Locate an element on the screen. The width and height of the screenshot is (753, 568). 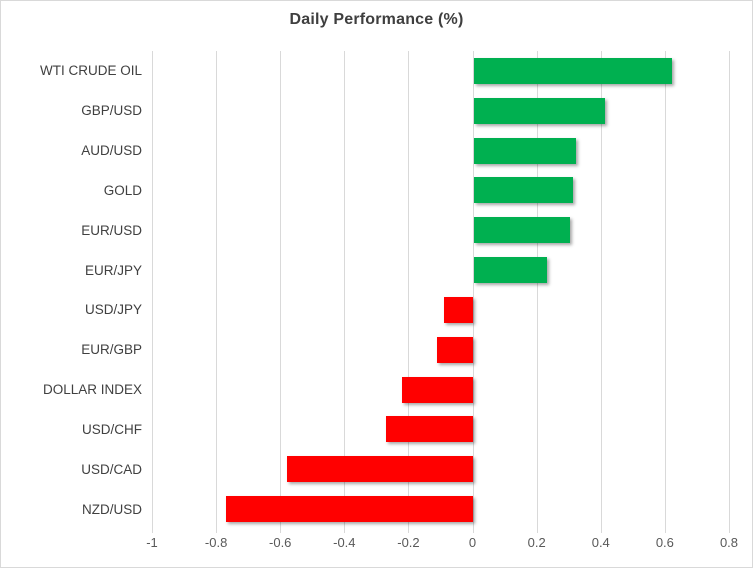
x-tick-label: 0.6 is located at coordinates (664, 542).